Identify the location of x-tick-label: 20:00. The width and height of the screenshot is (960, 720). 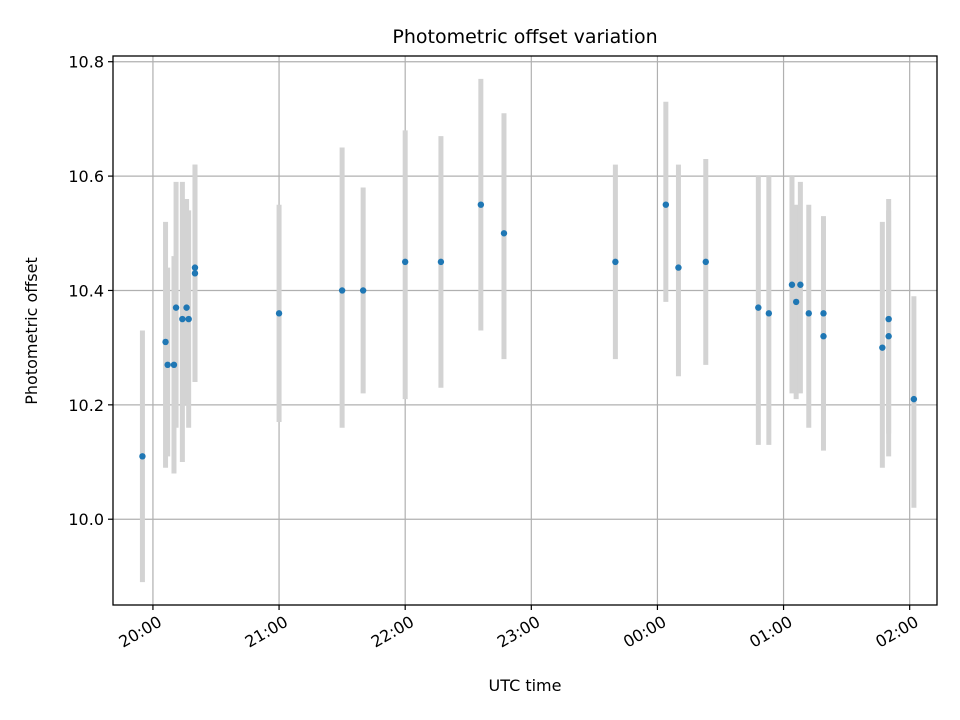
(140, 632).